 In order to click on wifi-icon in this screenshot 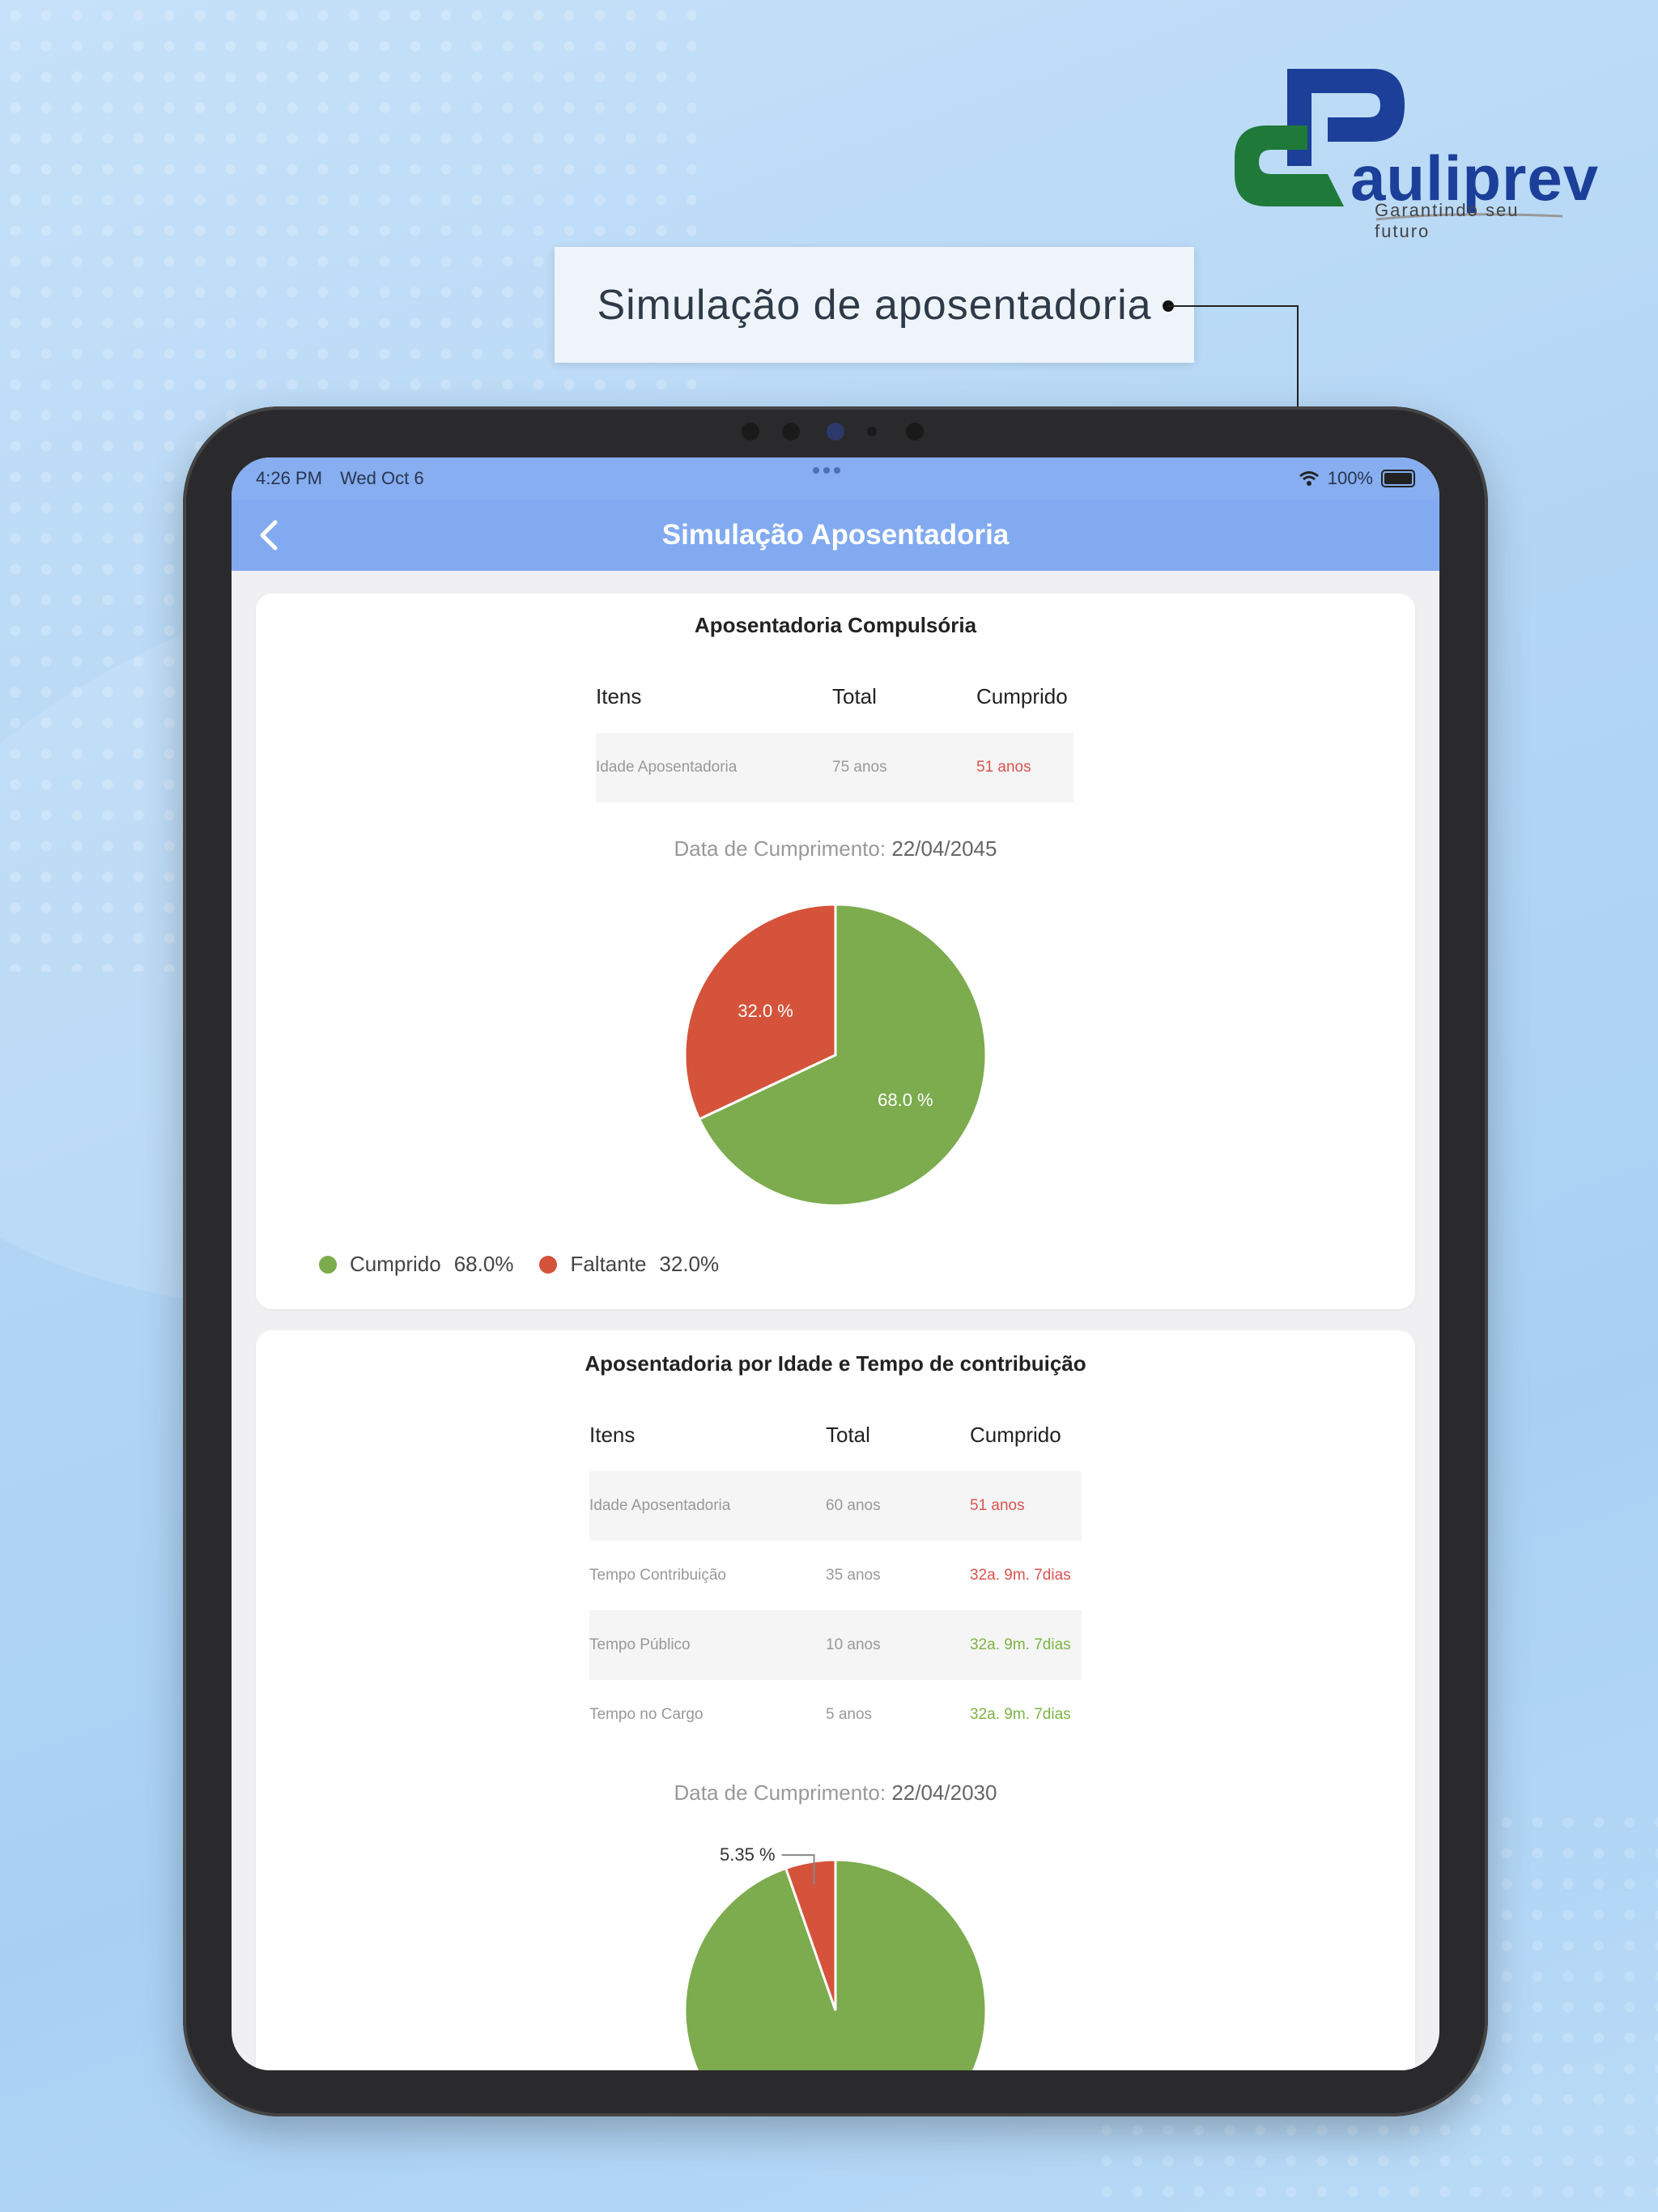, I will do `click(1309, 479)`.